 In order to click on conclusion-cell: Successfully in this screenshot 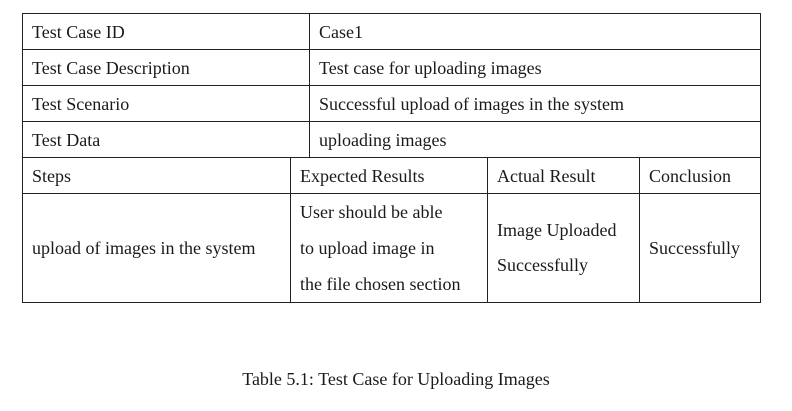, I will do `click(700, 248)`.